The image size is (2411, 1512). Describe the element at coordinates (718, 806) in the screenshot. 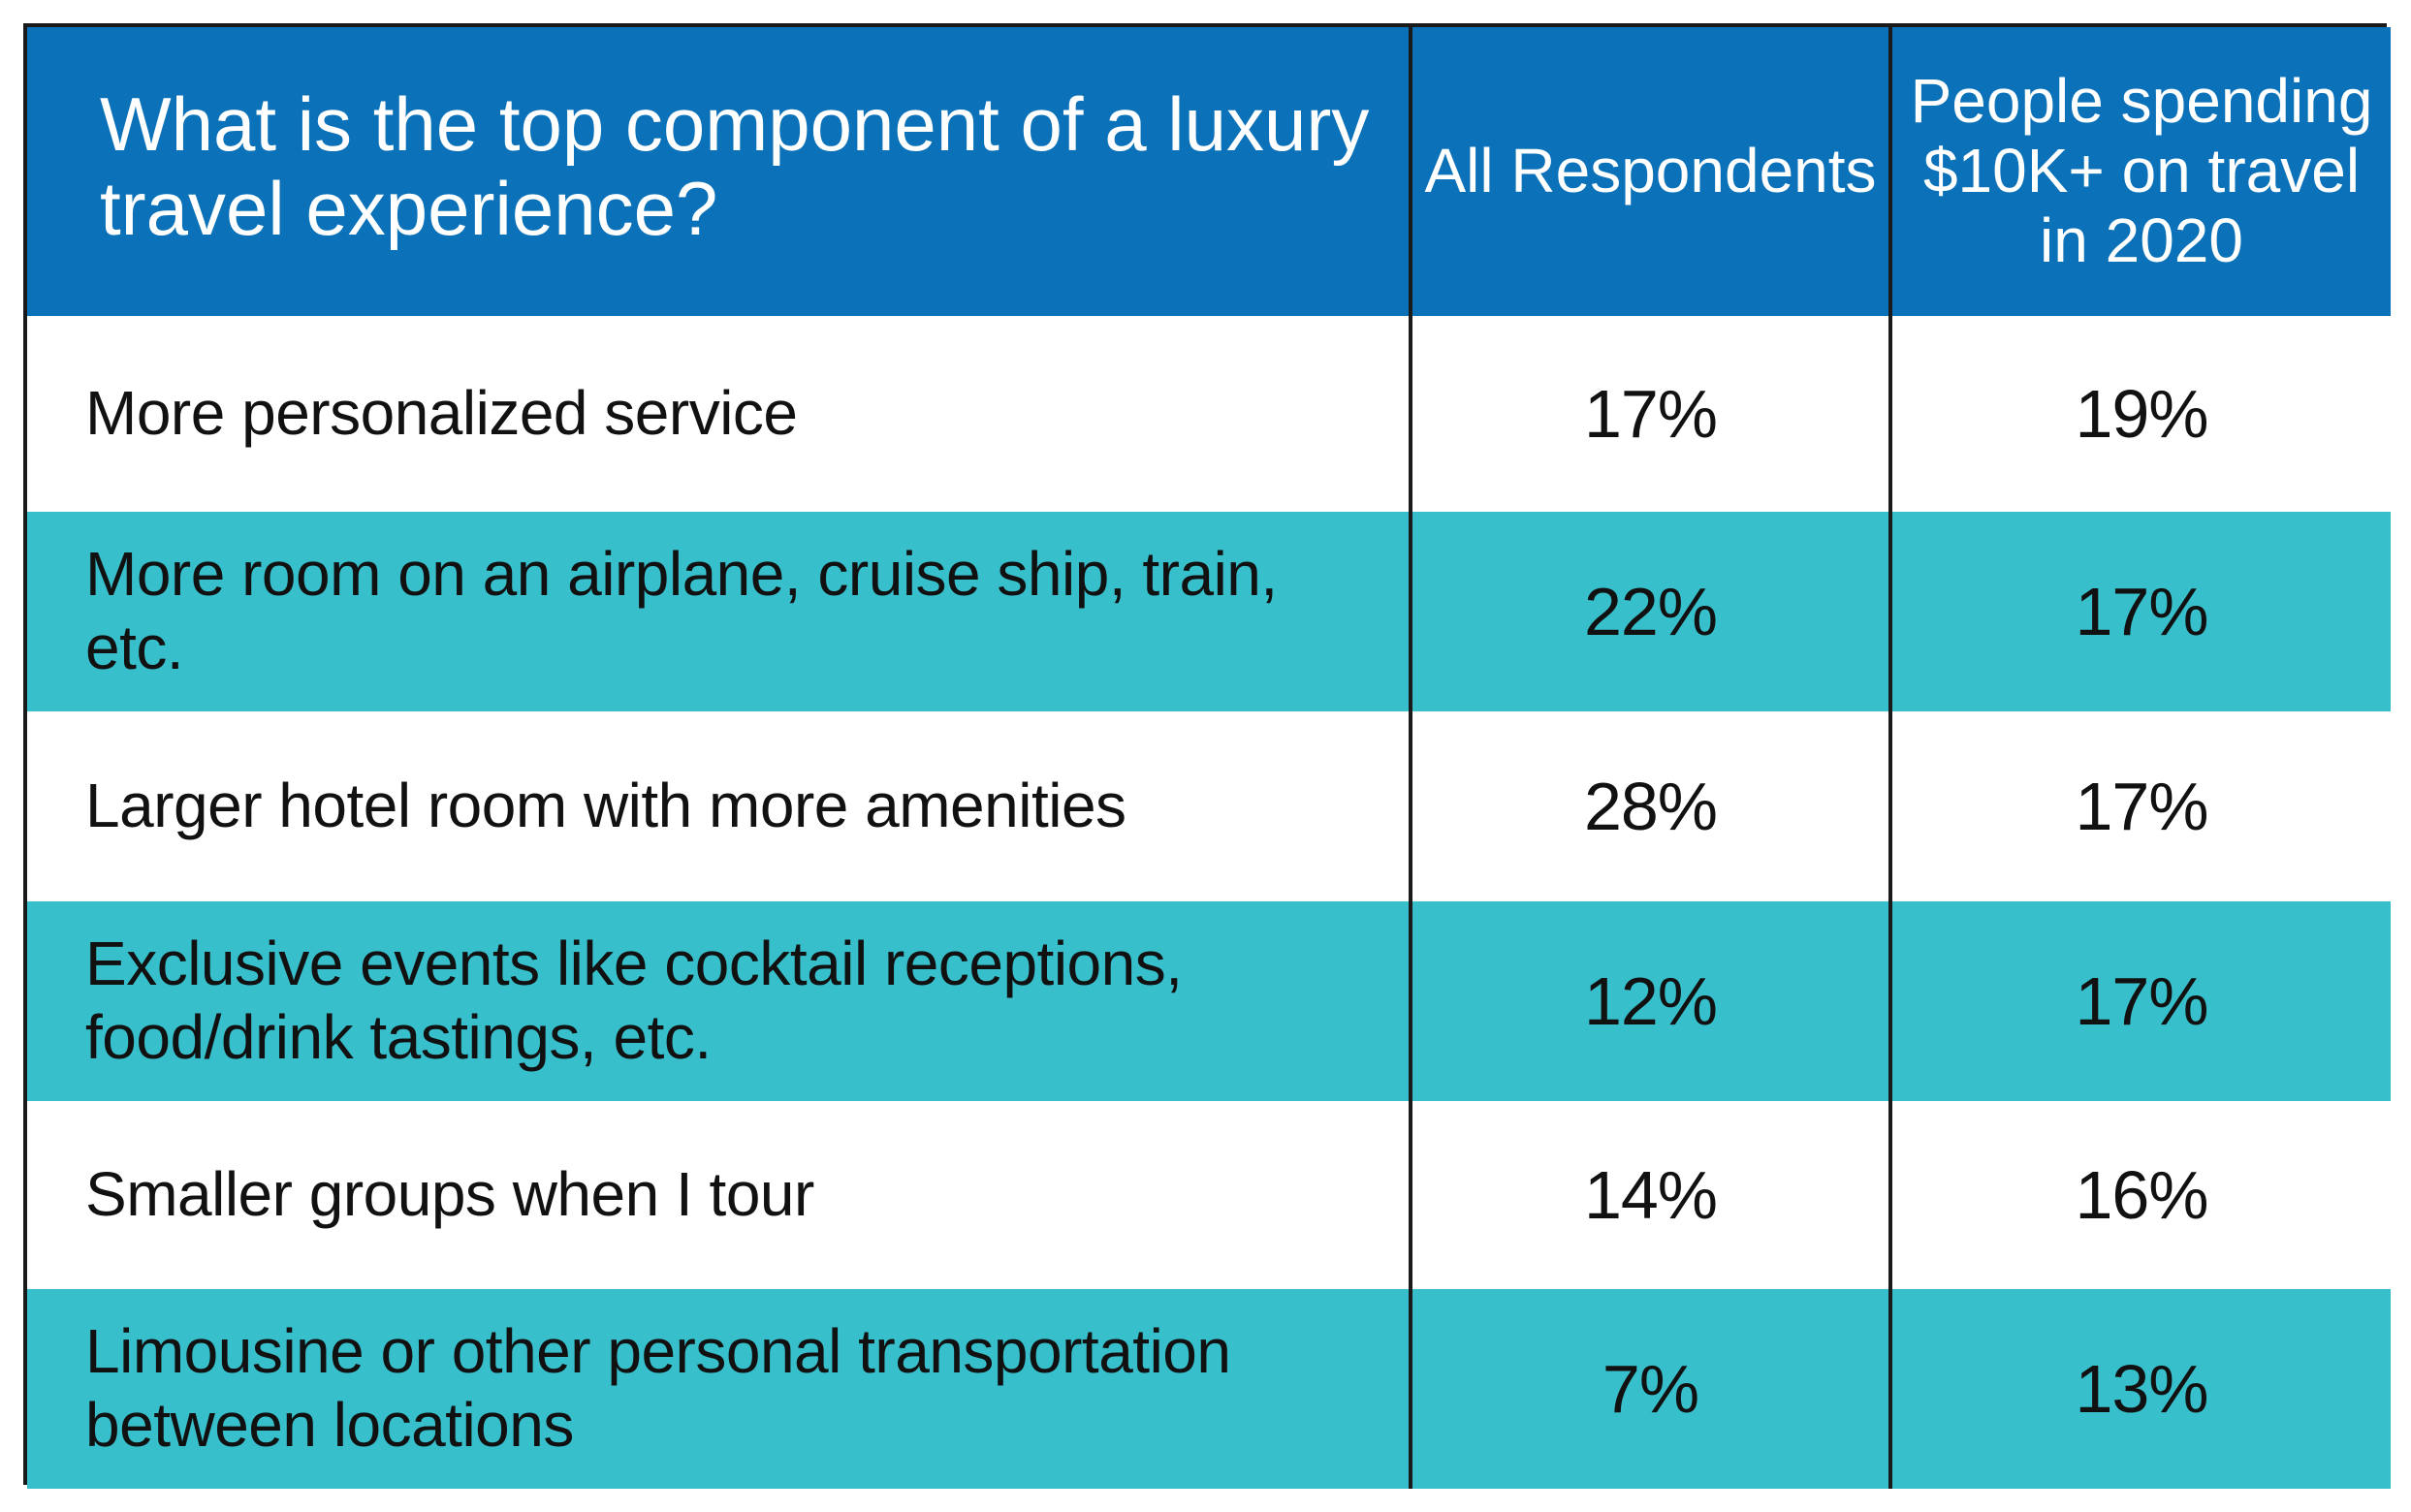

I see `row-label: Larger hotel room with more amenities` at that location.